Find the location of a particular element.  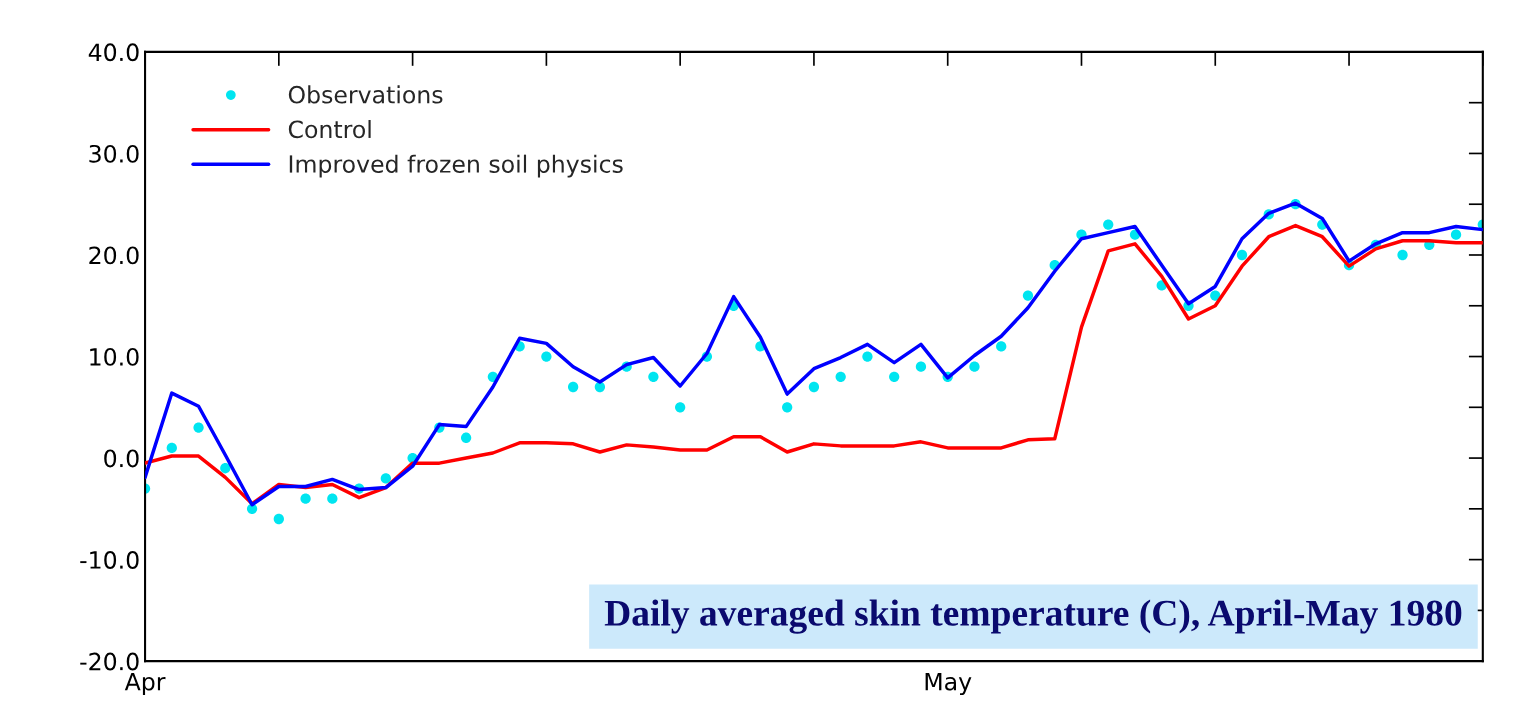

legend-label: Observations is located at coordinates (365, 94).